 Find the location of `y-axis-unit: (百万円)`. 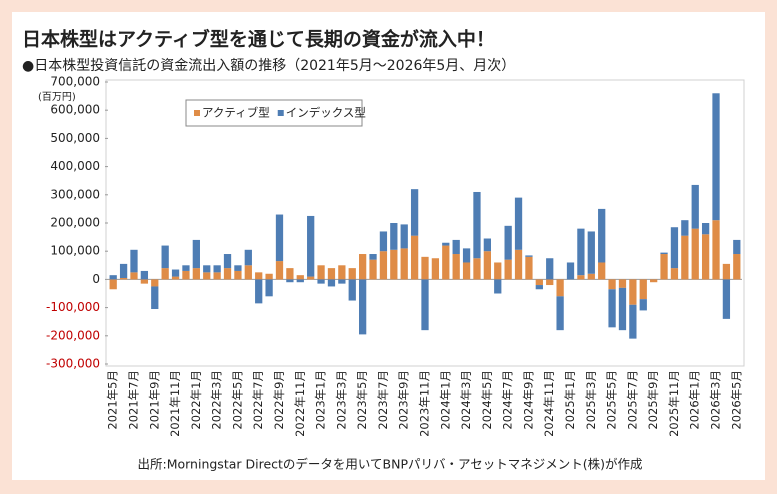

y-axis-unit: (百万円) is located at coordinates (57, 97).